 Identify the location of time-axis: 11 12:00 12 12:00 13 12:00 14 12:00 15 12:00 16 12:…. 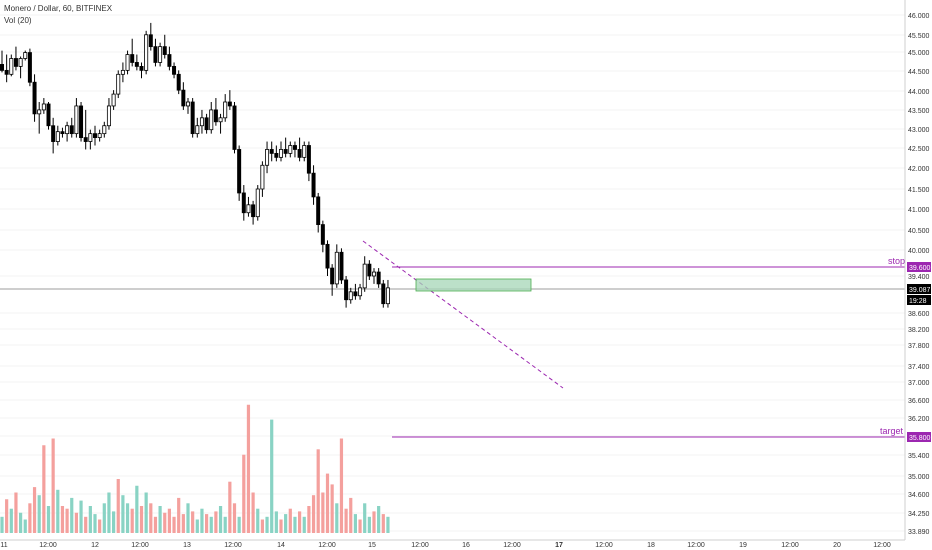
(452, 544).